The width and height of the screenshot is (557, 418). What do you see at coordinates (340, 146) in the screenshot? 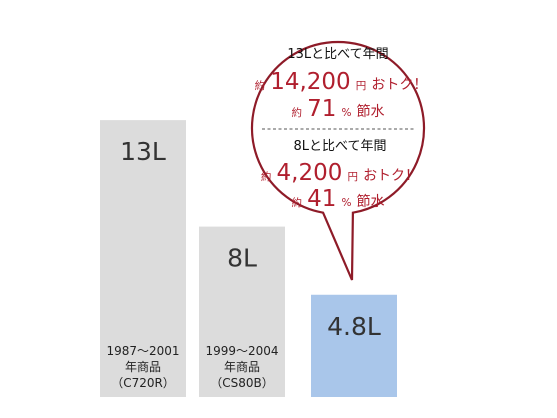
I see `callout-8l-heading: 8Lと比べて年間` at bounding box center [340, 146].